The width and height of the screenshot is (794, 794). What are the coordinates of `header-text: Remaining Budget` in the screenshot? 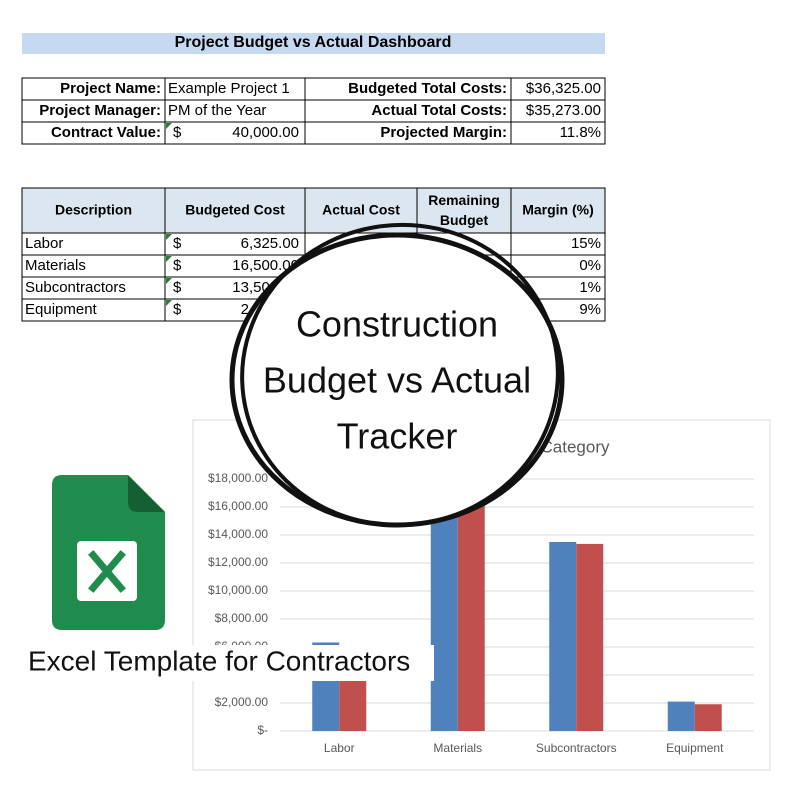 It's located at (464, 210).